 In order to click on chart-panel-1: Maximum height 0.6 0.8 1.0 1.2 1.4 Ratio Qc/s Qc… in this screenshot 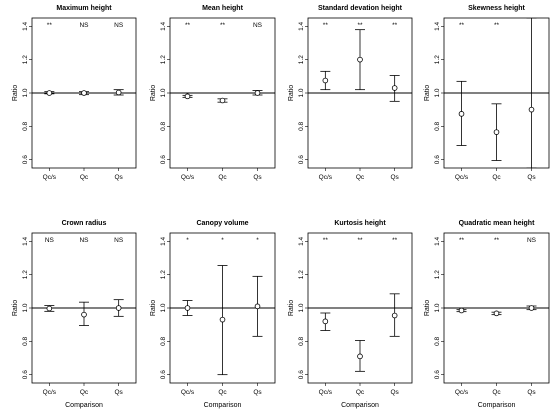, I will do `click(74, 93)`.